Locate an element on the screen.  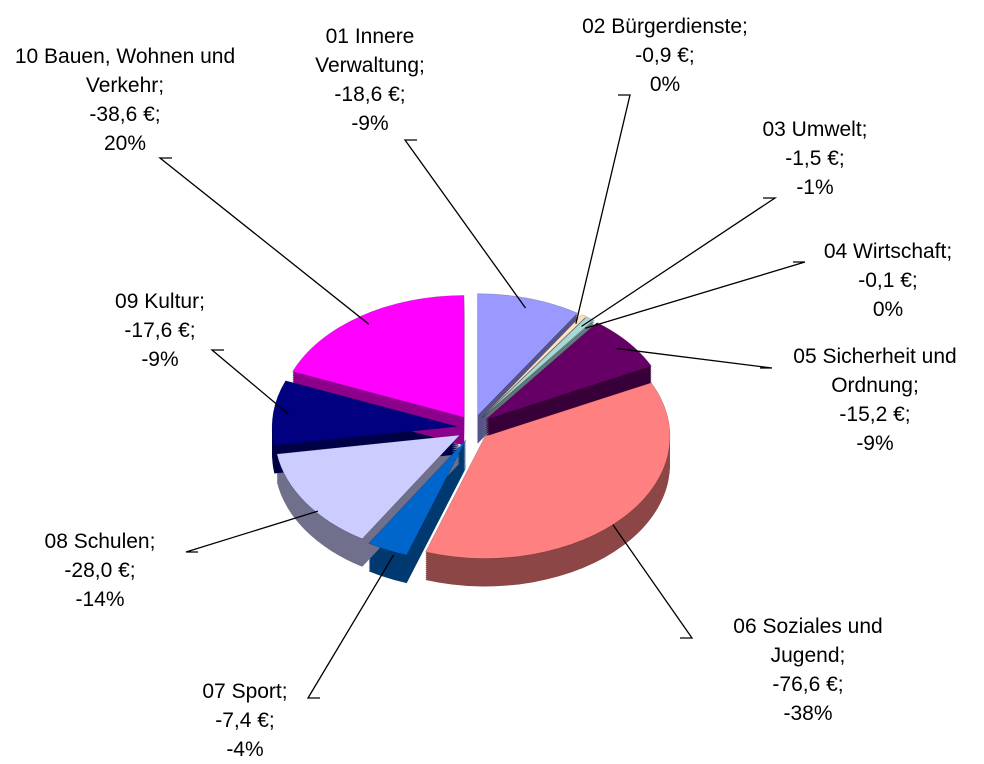
label-percent: -38% is located at coordinates (808, 713).